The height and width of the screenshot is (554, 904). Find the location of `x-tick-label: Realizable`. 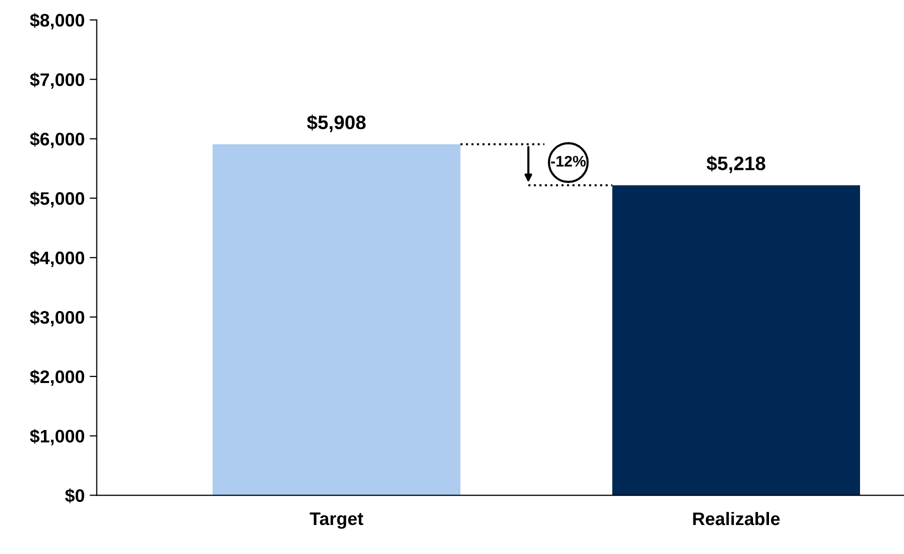

x-tick-label: Realizable is located at coordinates (736, 519).